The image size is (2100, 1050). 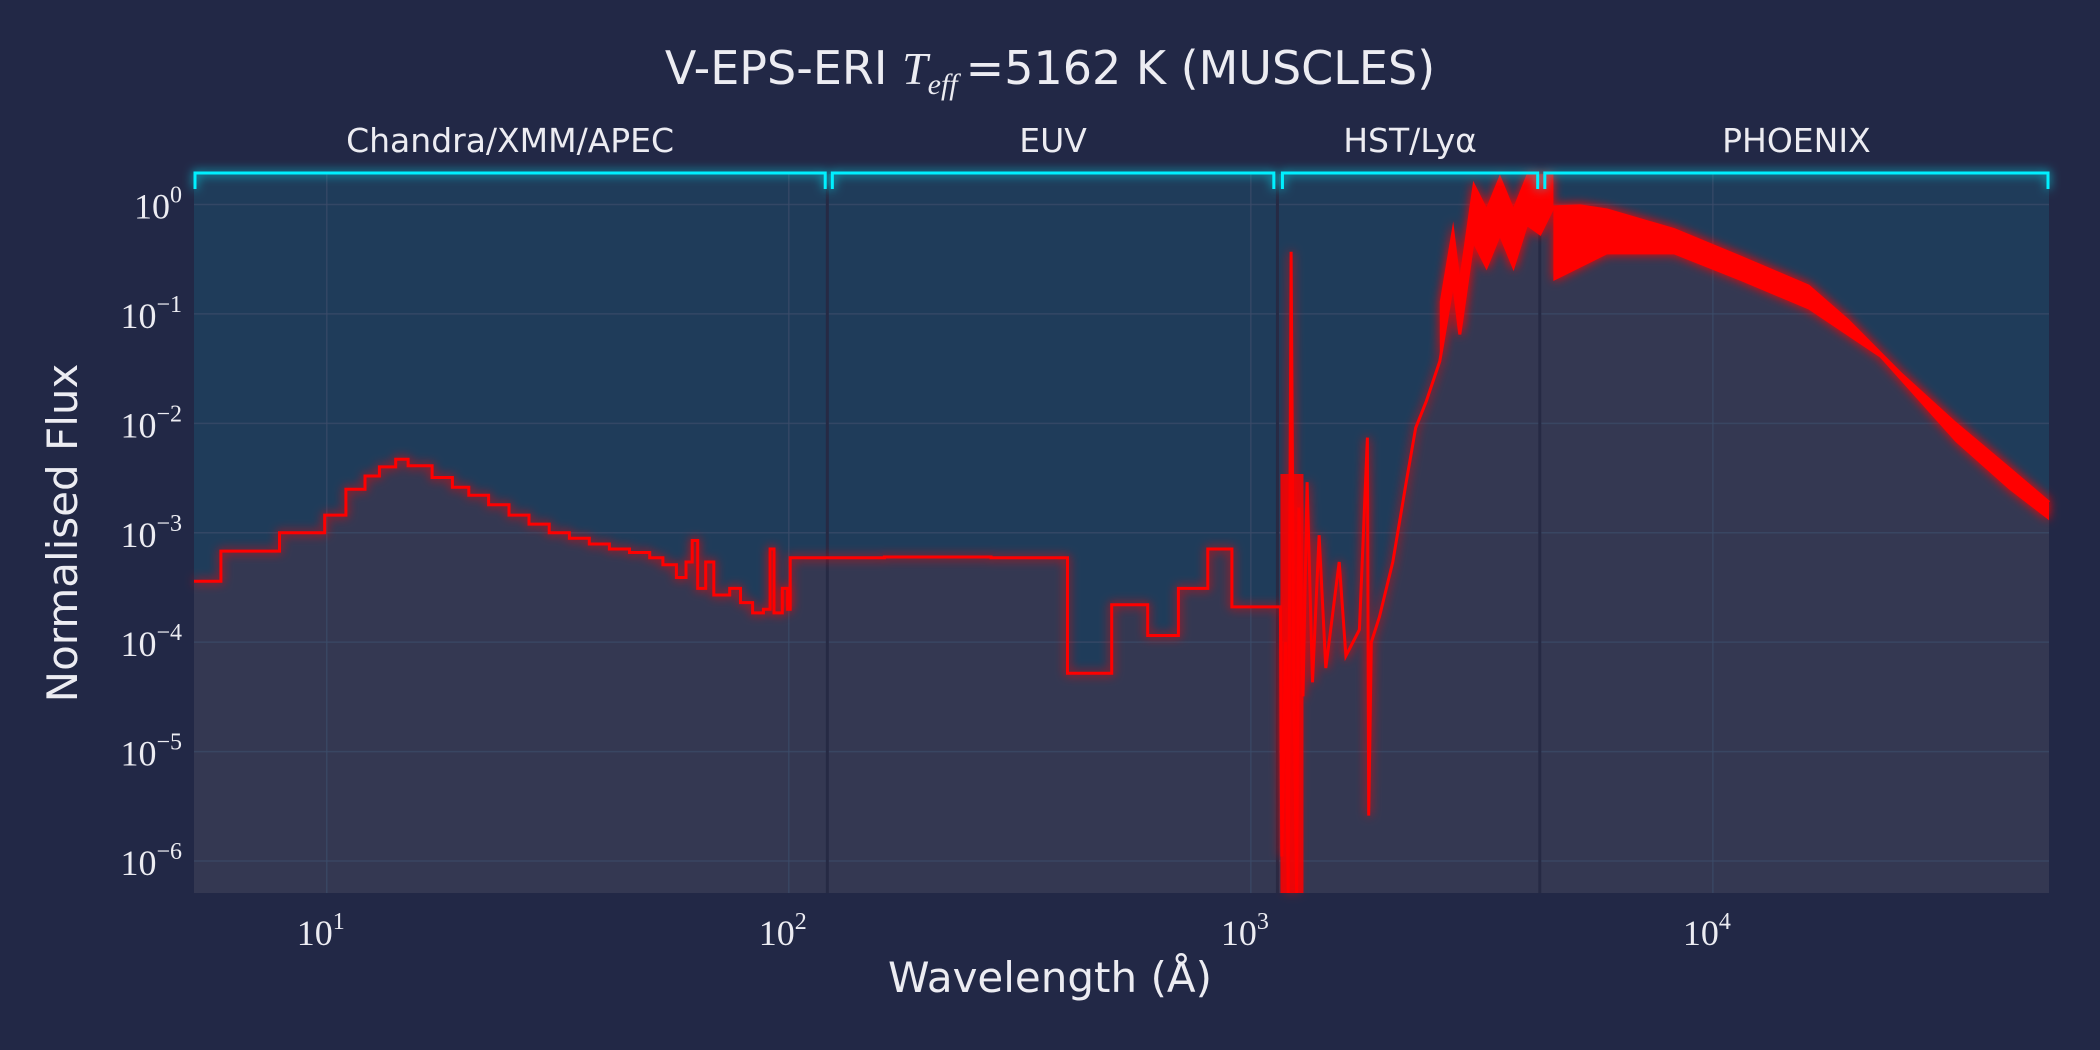 What do you see at coordinates (1050, 71) in the screenshot?
I see `chart-title: V-EPS-ERI Teff =5162 K (MUSCLES)` at bounding box center [1050, 71].